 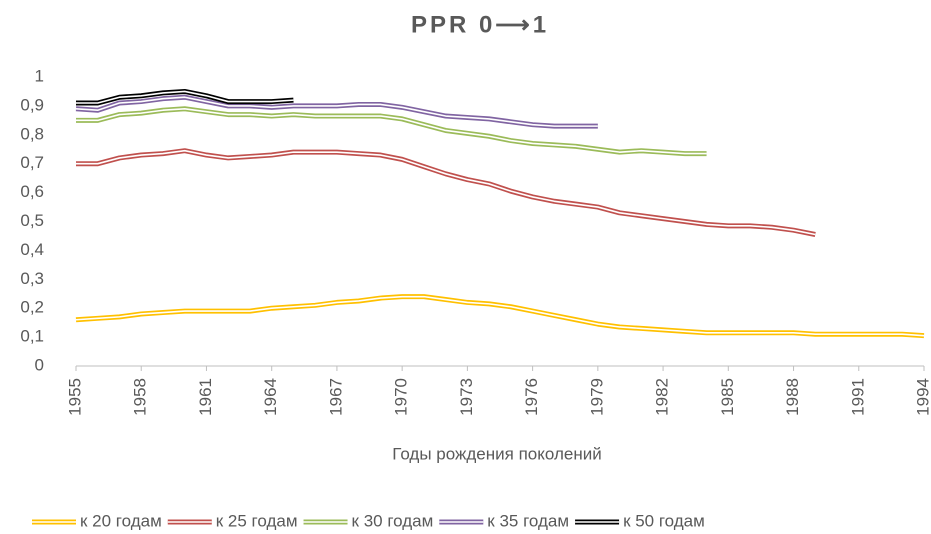 What do you see at coordinates (531, 397) in the screenshot?
I see `x-tick-label: 1976` at bounding box center [531, 397].